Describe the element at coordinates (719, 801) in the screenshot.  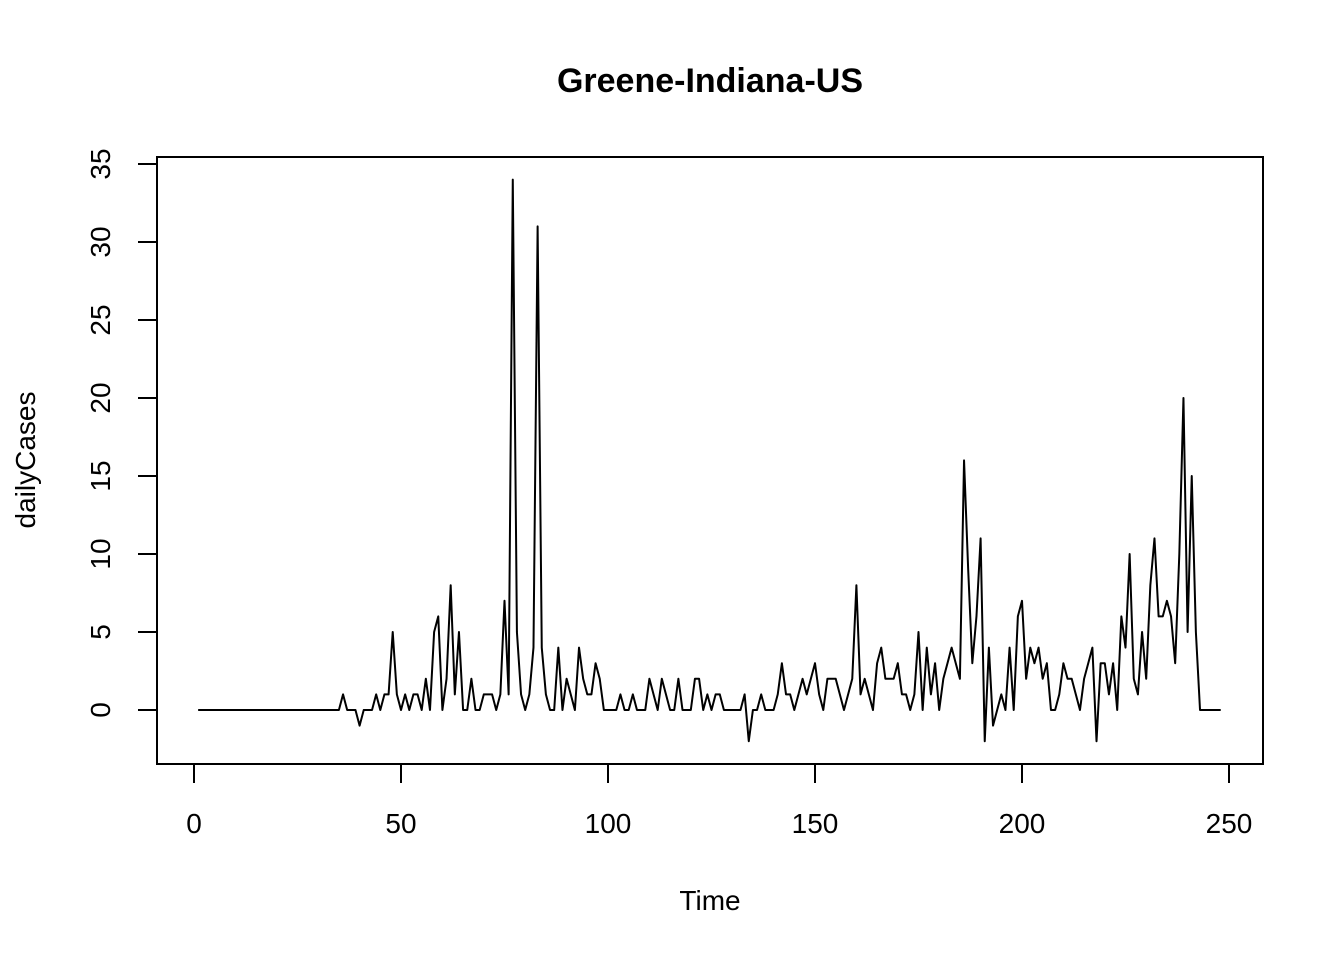
I see `x-axis: 0 50 100 150 200 250` at that location.